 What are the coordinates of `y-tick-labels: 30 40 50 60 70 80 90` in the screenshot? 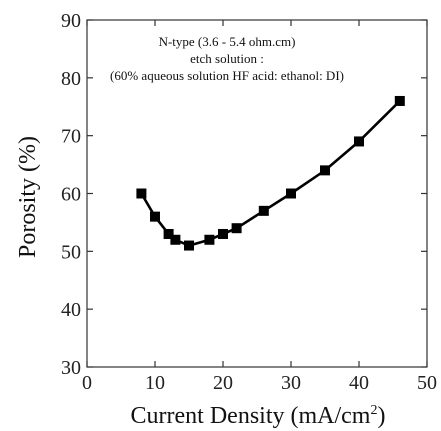 It's located at (71, 194).